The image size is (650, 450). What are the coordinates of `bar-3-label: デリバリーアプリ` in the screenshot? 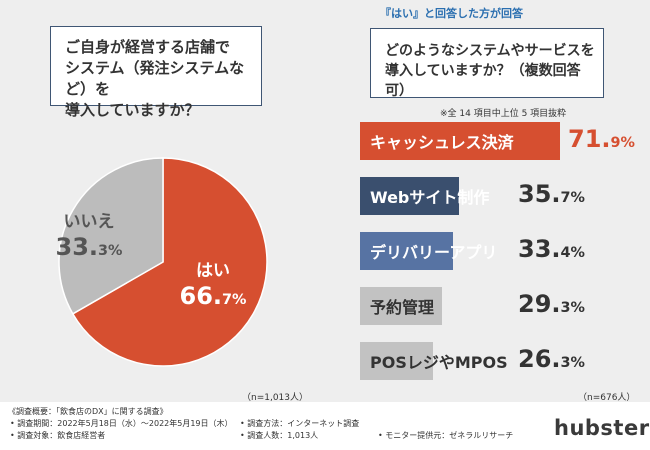 It's located at (434, 252).